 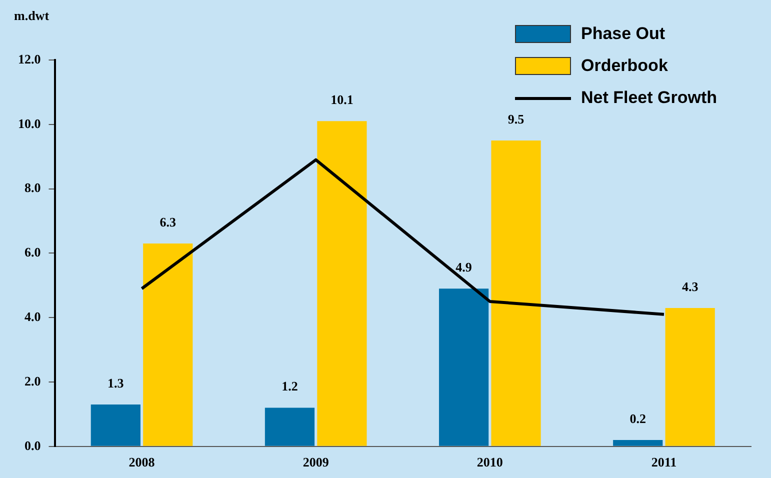 What do you see at coordinates (316, 462) in the screenshot?
I see `x-tick-label: 2009` at bounding box center [316, 462].